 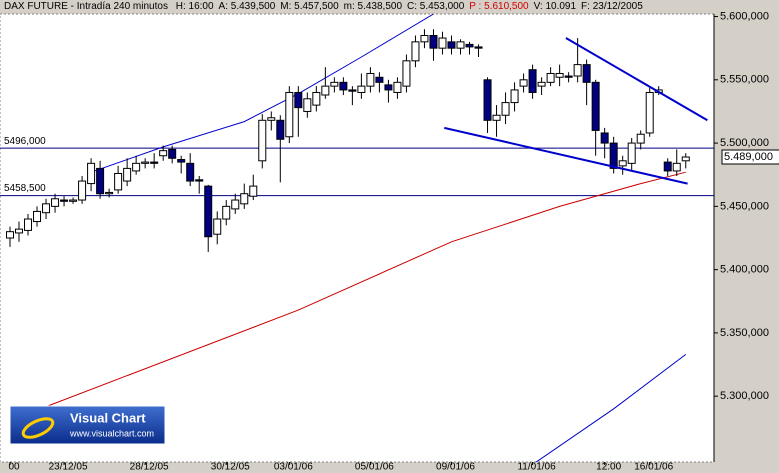 I want to click on header-field: M: 5.457,500, so click(x=309, y=6).